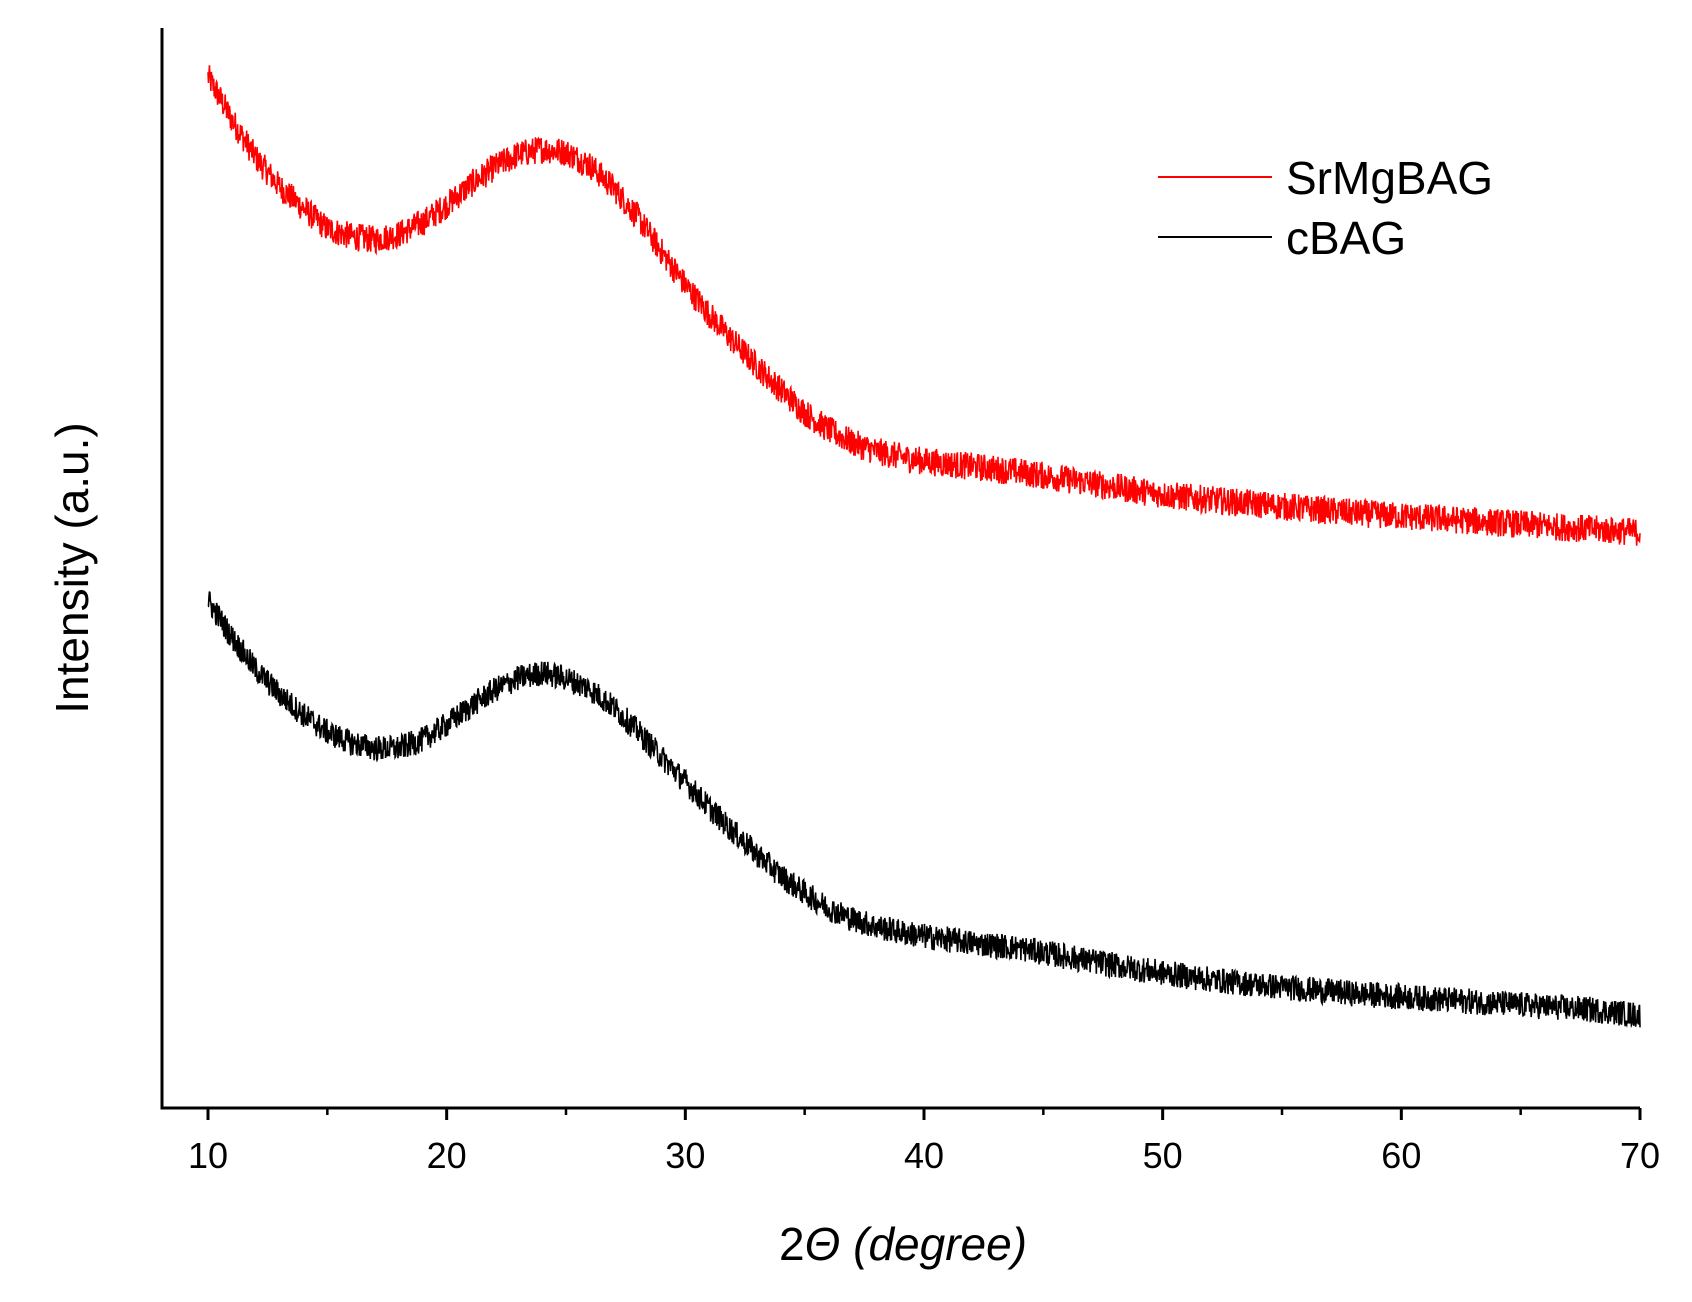 The height and width of the screenshot is (1302, 1692). Describe the element at coordinates (208, 1155) in the screenshot. I see `x-tick-label: 10` at that location.